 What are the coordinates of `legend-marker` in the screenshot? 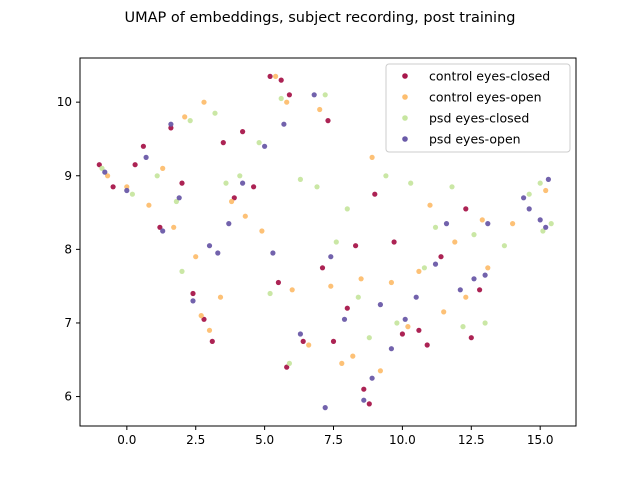 It's located at (405, 97).